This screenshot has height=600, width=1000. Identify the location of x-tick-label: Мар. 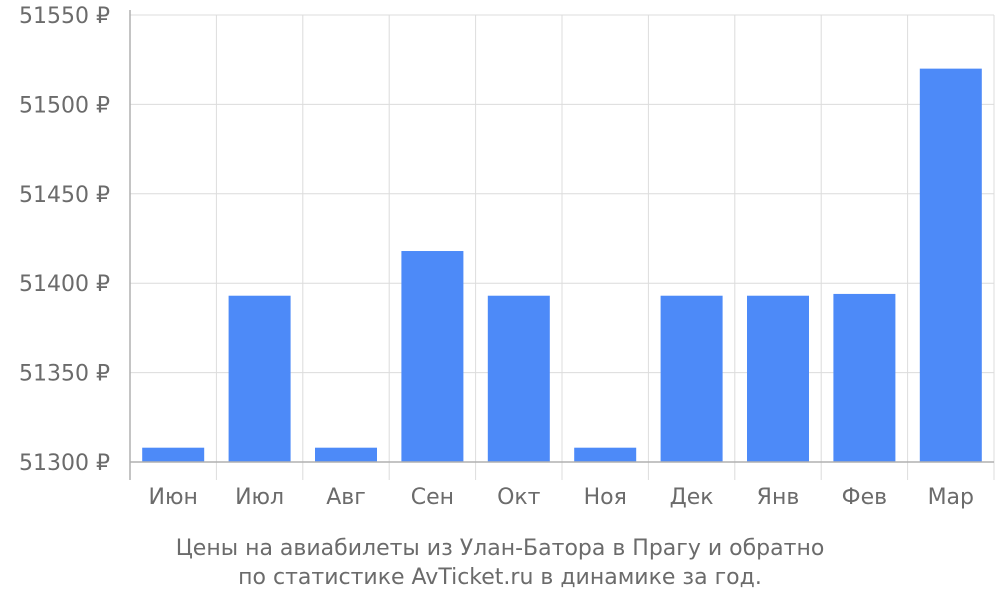
(951, 497).